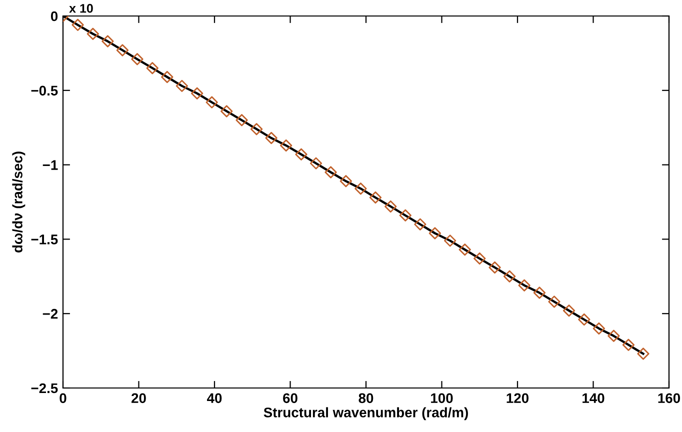 The image size is (682, 432). Describe the element at coordinates (50, 165) in the screenshot. I see `y-tick-label: −1` at that location.